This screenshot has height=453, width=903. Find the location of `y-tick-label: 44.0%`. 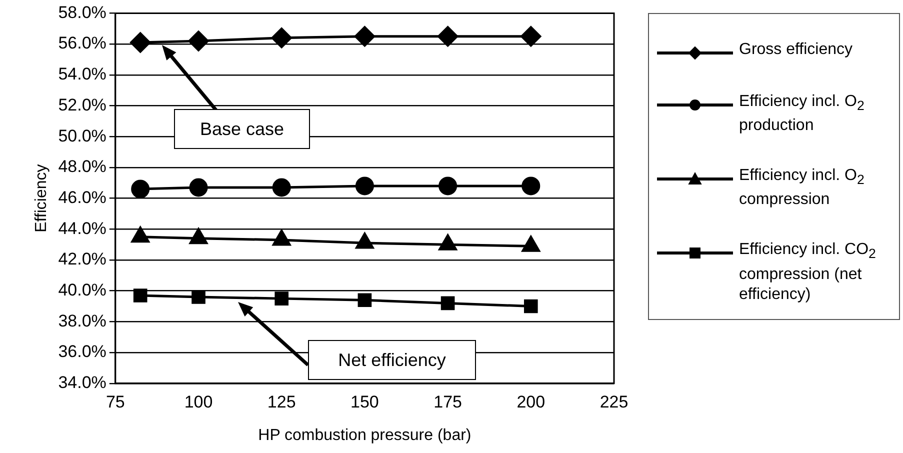

y-tick-label: 44.0% is located at coordinates (82, 228).